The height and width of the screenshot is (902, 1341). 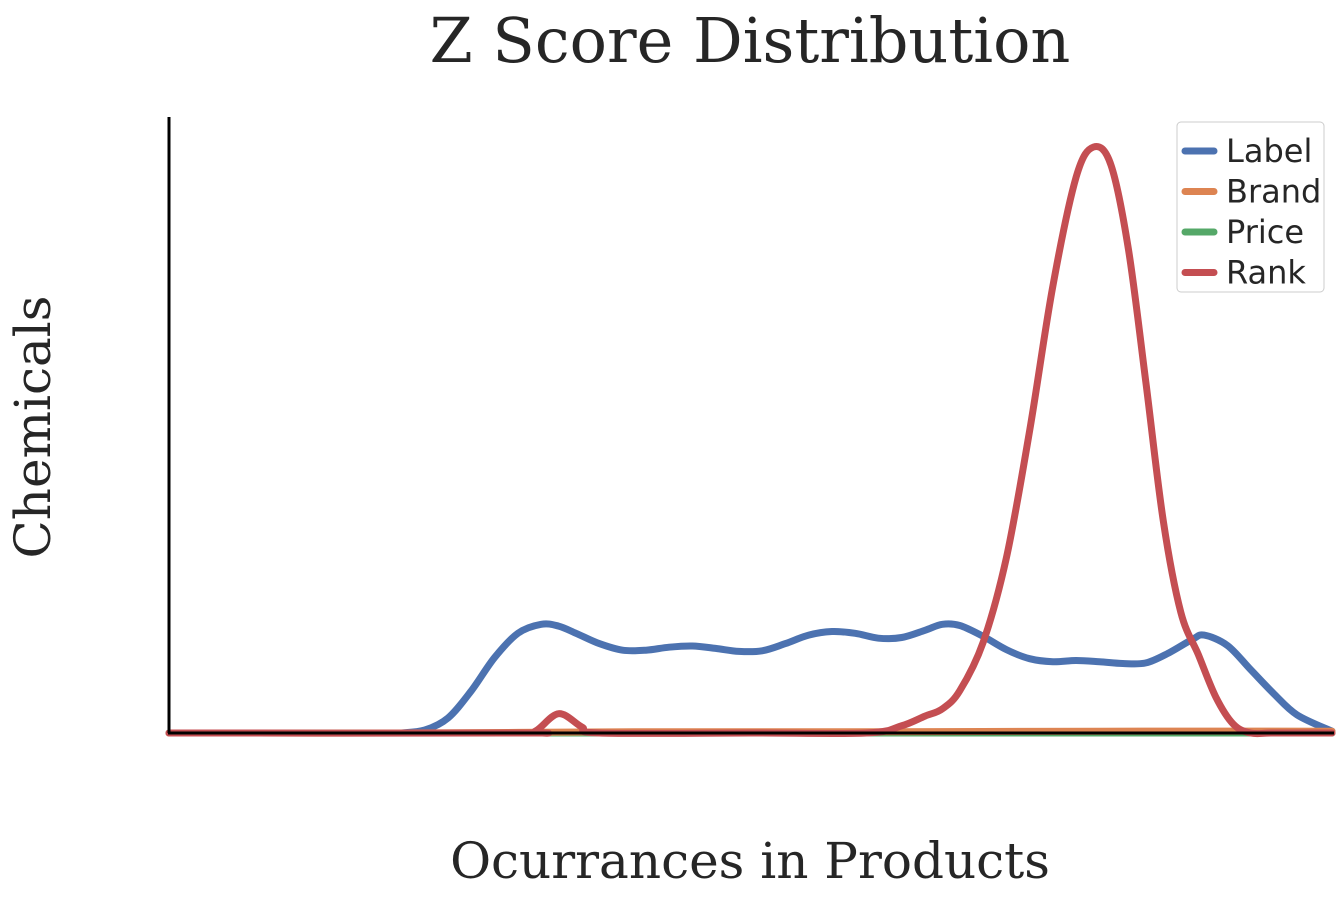 I want to click on y-axis-title: Chemicals, so click(x=33, y=427).